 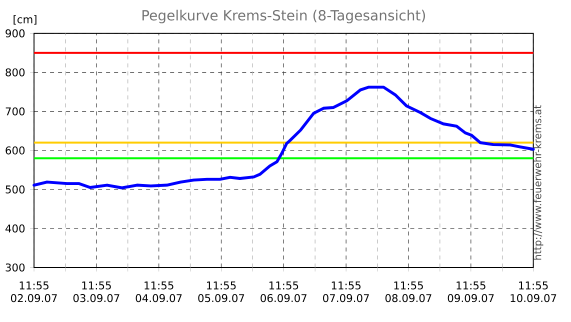 I want to click on x-tick-label: 11:55 05.09.07, so click(x=221, y=292).